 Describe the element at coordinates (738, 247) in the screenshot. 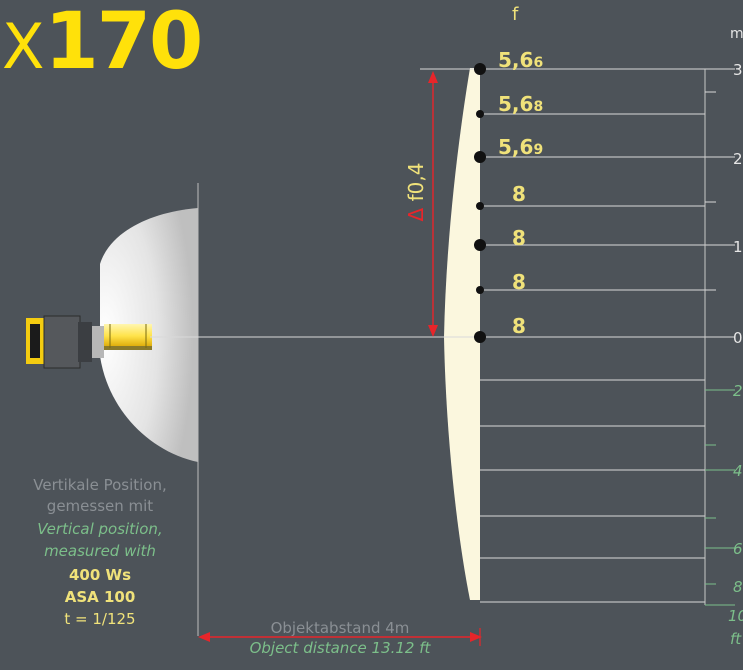

I see `meter-tick: 1` at that location.